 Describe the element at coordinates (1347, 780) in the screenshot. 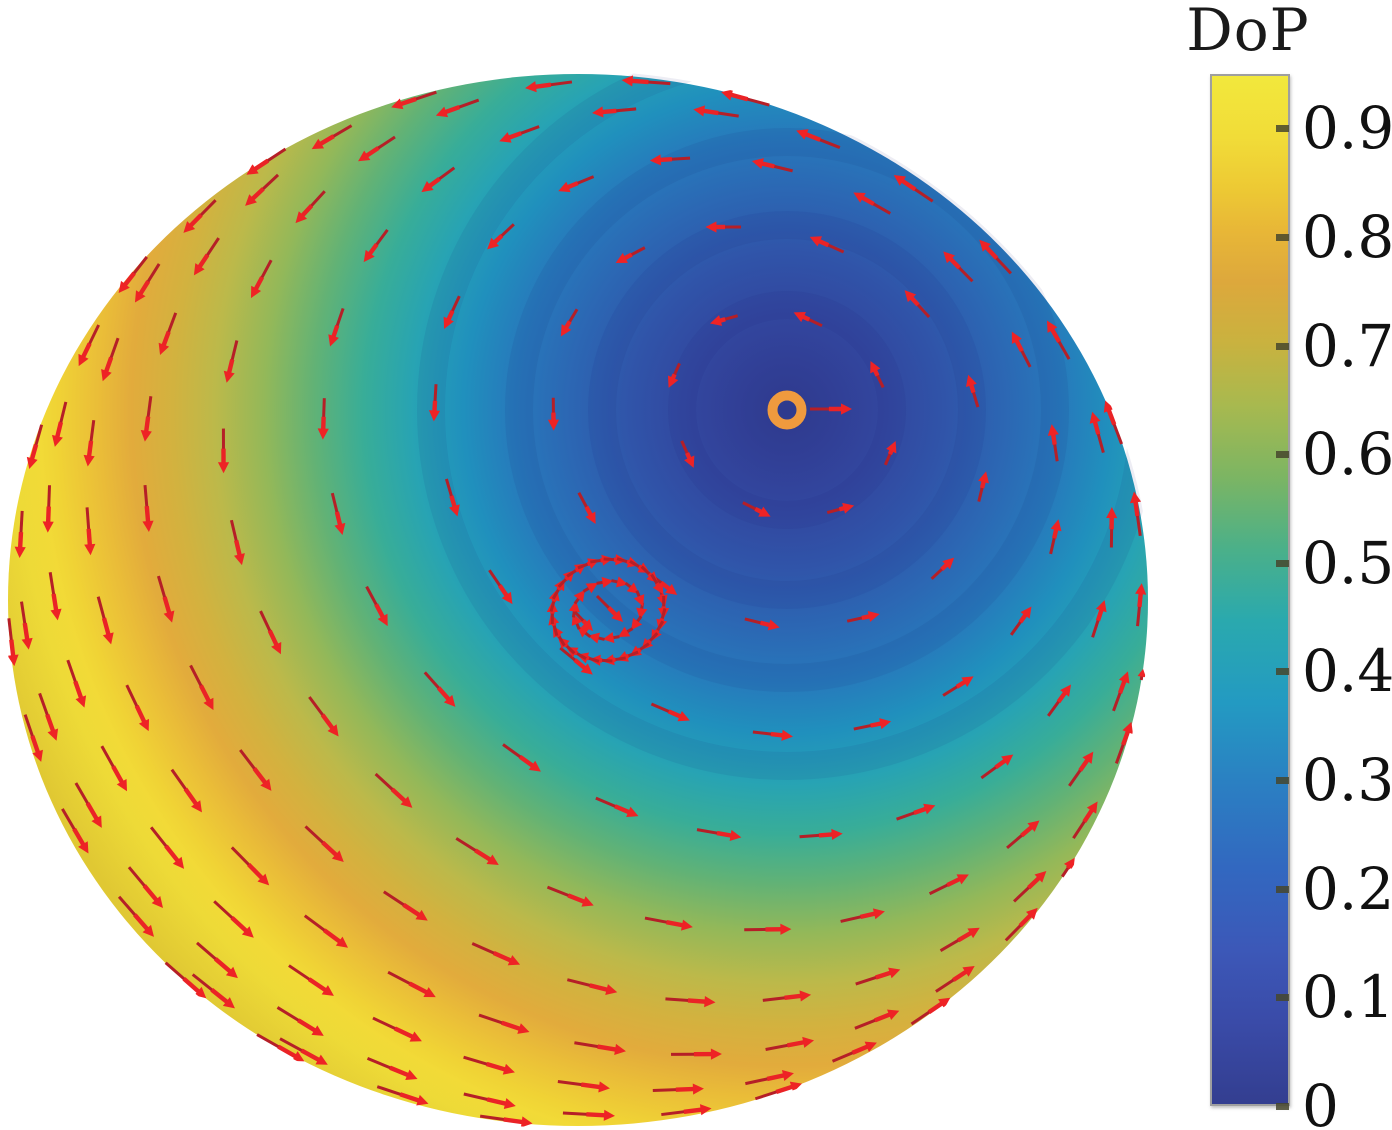

I see `colorbar-tick-label: 0.3` at that location.